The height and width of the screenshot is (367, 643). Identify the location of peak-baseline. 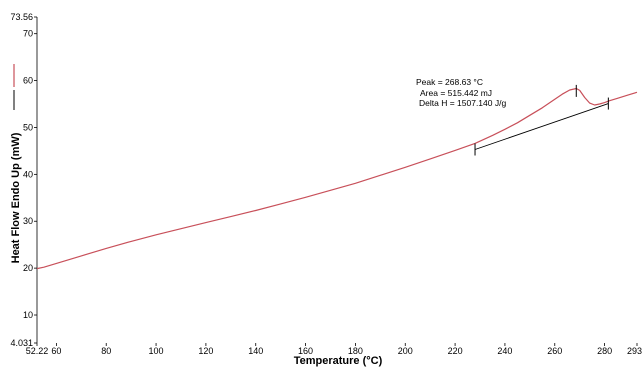
(541, 126).